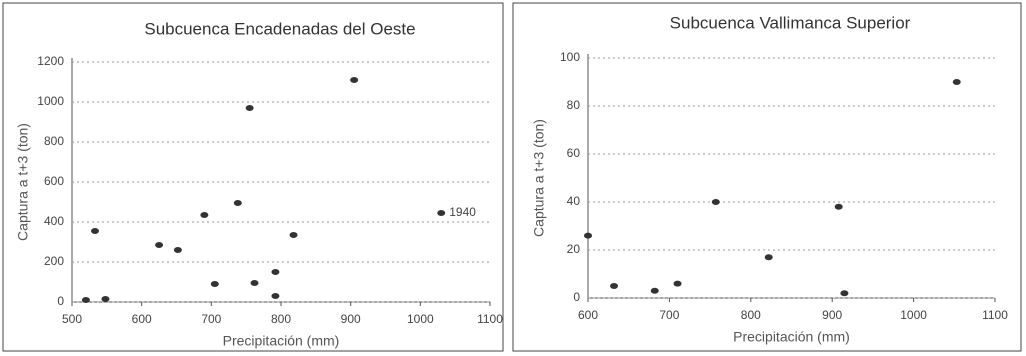 This screenshot has height=356, width=1026. I want to click on y-tick-label: 800, so click(54, 141).